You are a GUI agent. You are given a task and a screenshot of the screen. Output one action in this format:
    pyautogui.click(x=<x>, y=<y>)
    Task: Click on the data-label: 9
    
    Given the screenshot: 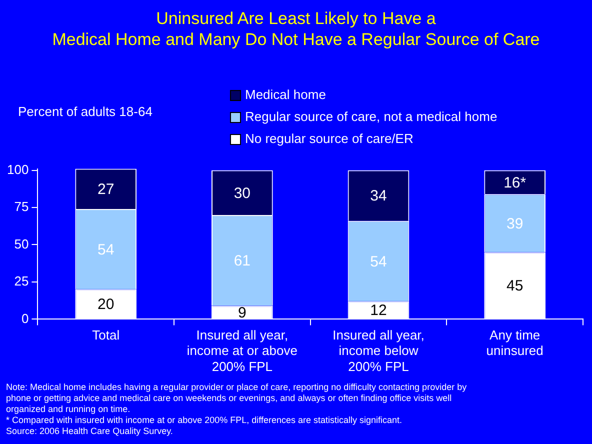 What is the action you would take?
    pyautogui.click(x=242, y=313)
    